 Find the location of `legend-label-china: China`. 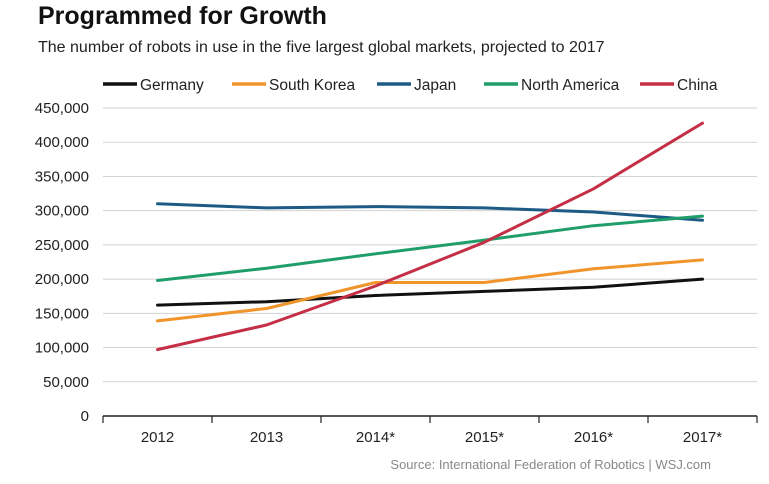

legend-label-china: China is located at coordinates (697, 85).